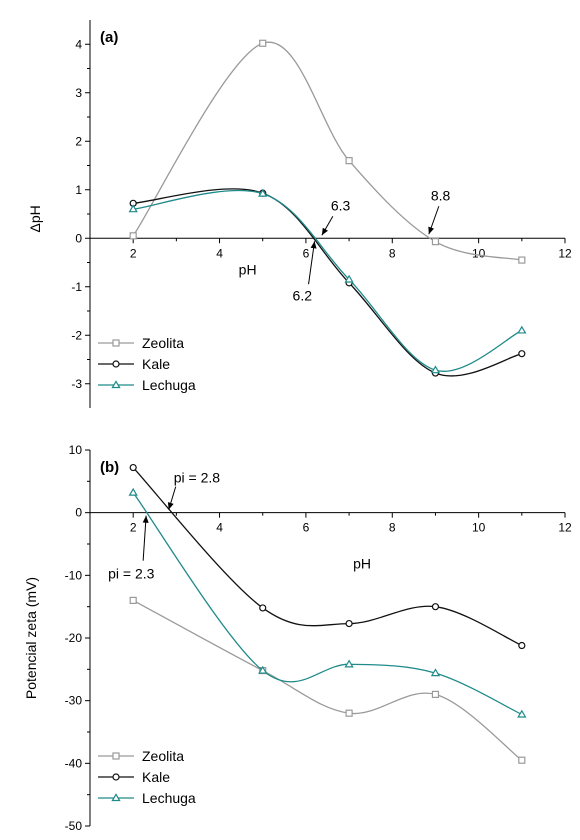 The height and width of the screenshot is (840, 580). Describe the element at coordinates (327, 680) in the screenshot. I see `series-zeolita` at that location.